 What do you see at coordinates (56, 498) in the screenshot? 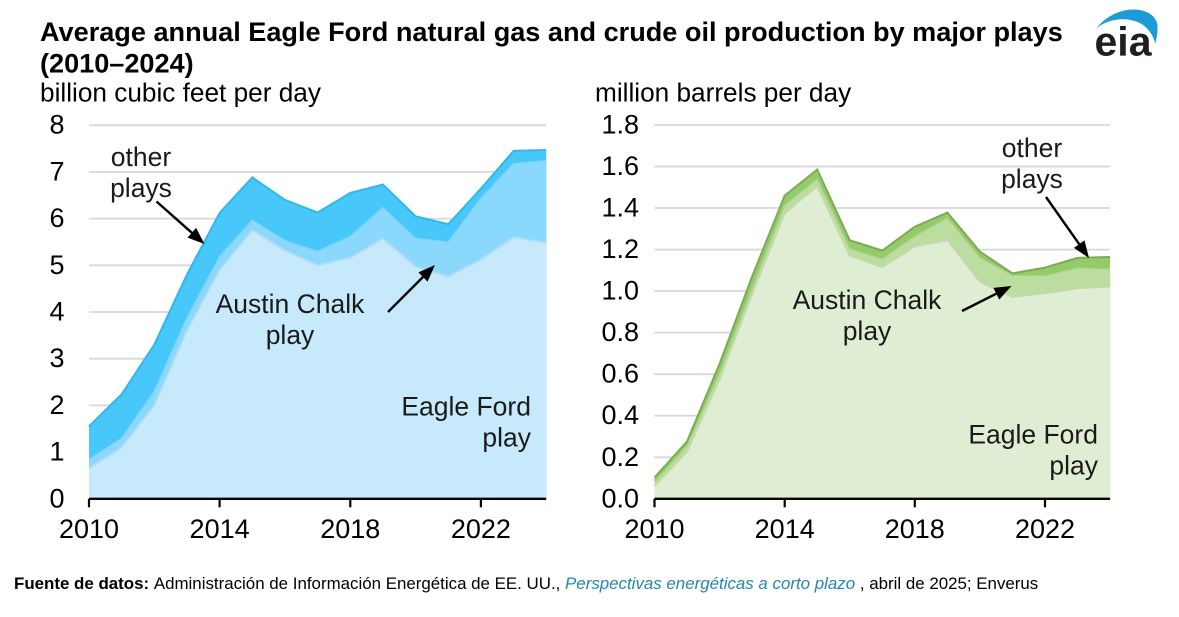
I see `svg-text: 0` at bounding box center [56, 498].